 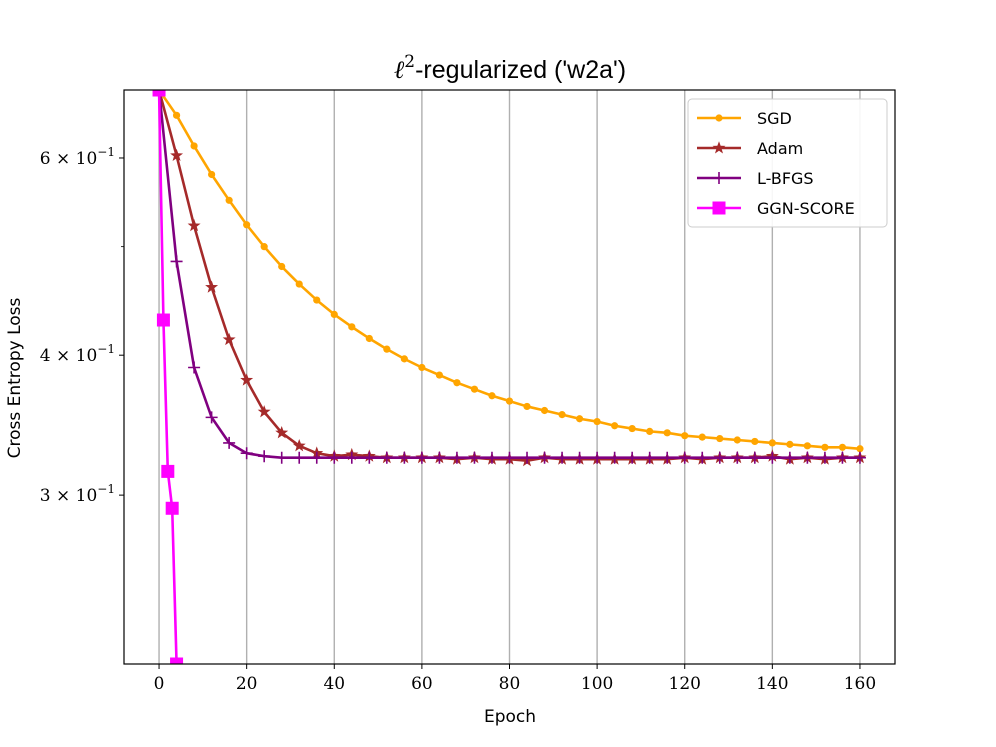 I want to click on x-tick-label: 100, so click(x=597, y=684).